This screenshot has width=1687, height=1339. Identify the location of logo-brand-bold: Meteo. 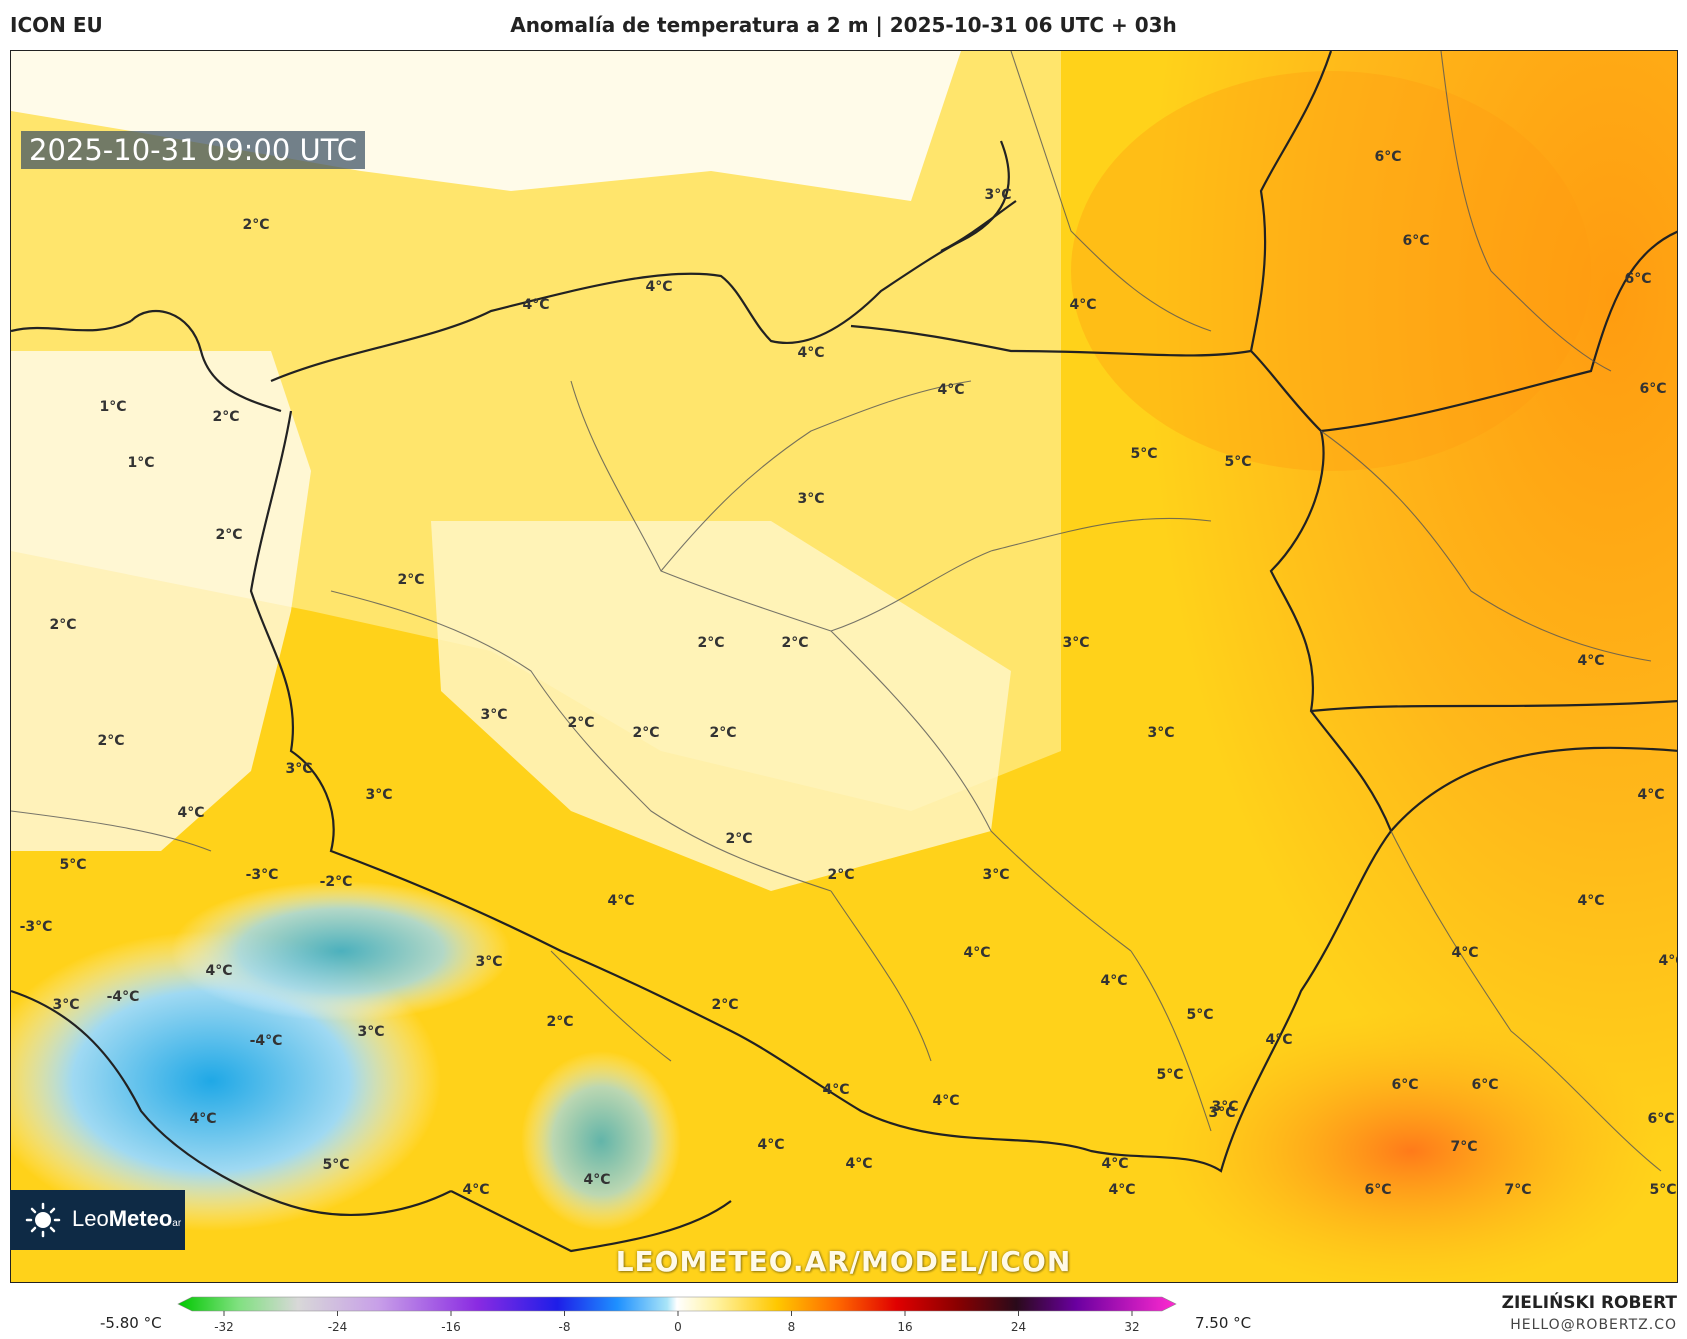
(140, 1218).